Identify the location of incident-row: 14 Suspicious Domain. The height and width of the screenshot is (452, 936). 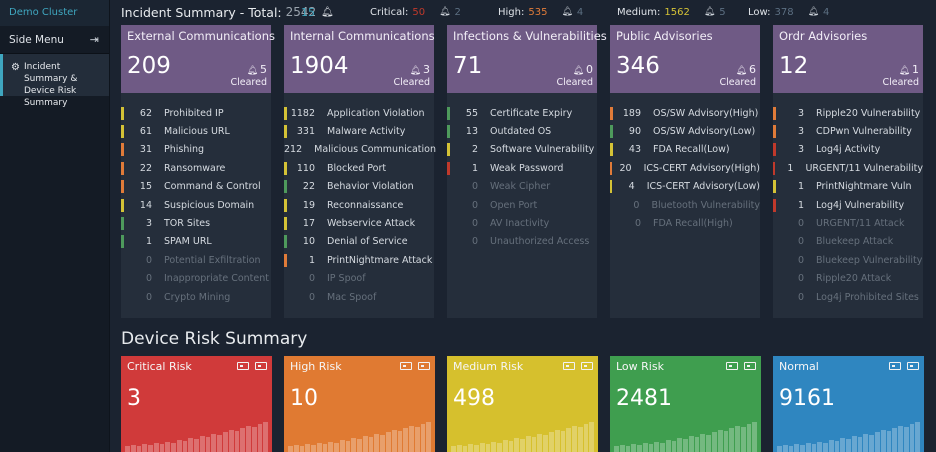
(196, 205).